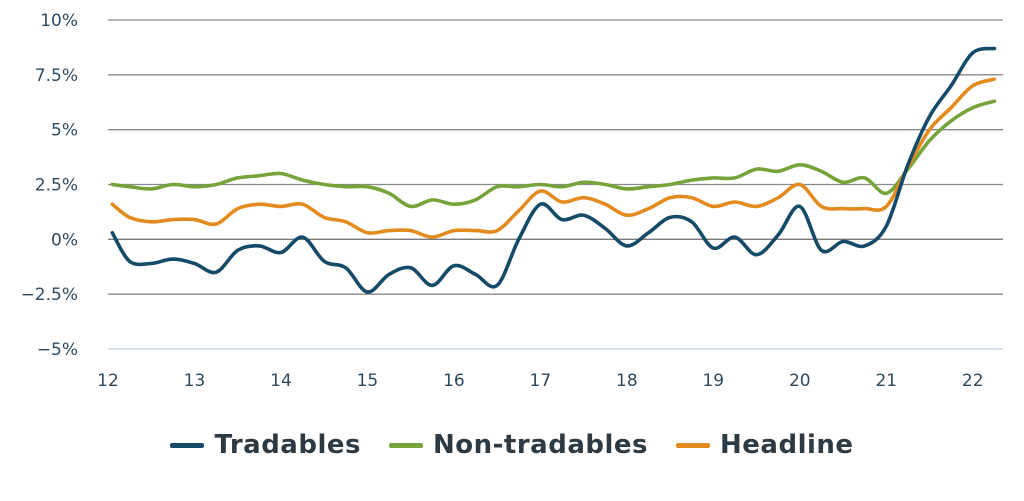 This screenshot has height=501, width=1024. Describe the element at coordinates (64, 131) in the screenshot. I see `y-tick-label: 5%` at that location.